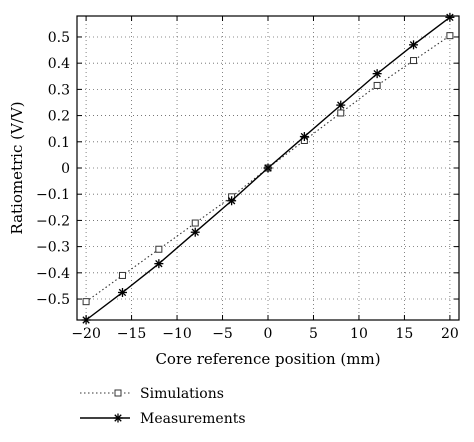 Image resolution: width=474 pixels, height=442 pixels. Describe the element at coordinates (132, 334) in the screenshot. I see `x-tick-label: −15` at that location.